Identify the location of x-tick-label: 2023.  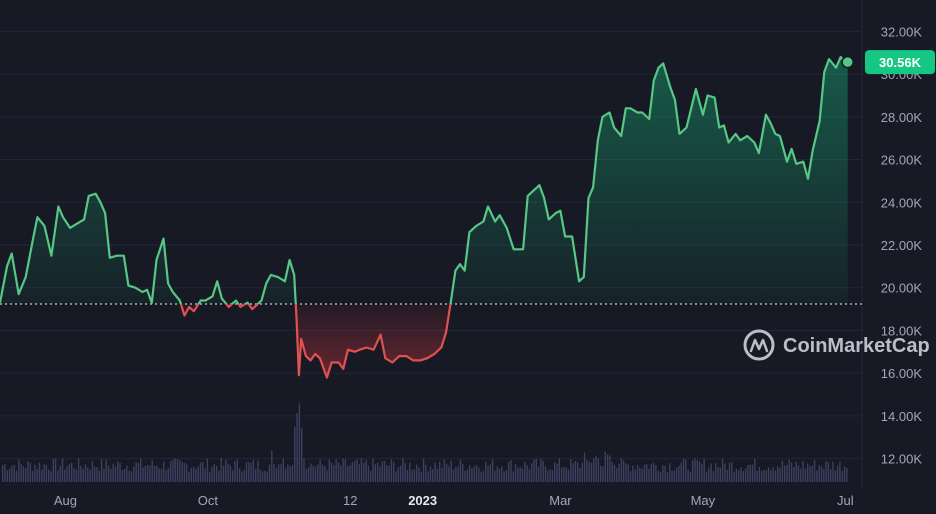
(422, 500).